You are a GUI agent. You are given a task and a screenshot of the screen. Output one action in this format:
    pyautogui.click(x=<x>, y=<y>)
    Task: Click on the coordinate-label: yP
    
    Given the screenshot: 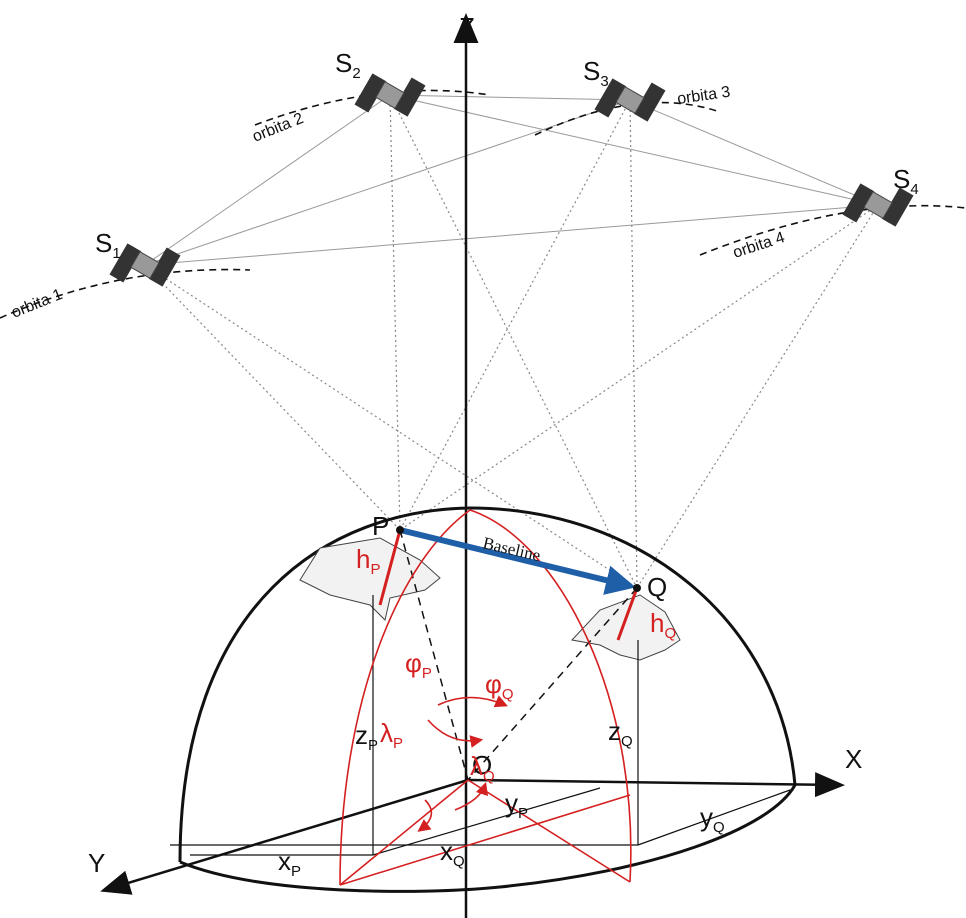 What is the action you would take?
    pyautogui.click(x=516, y=805)
    